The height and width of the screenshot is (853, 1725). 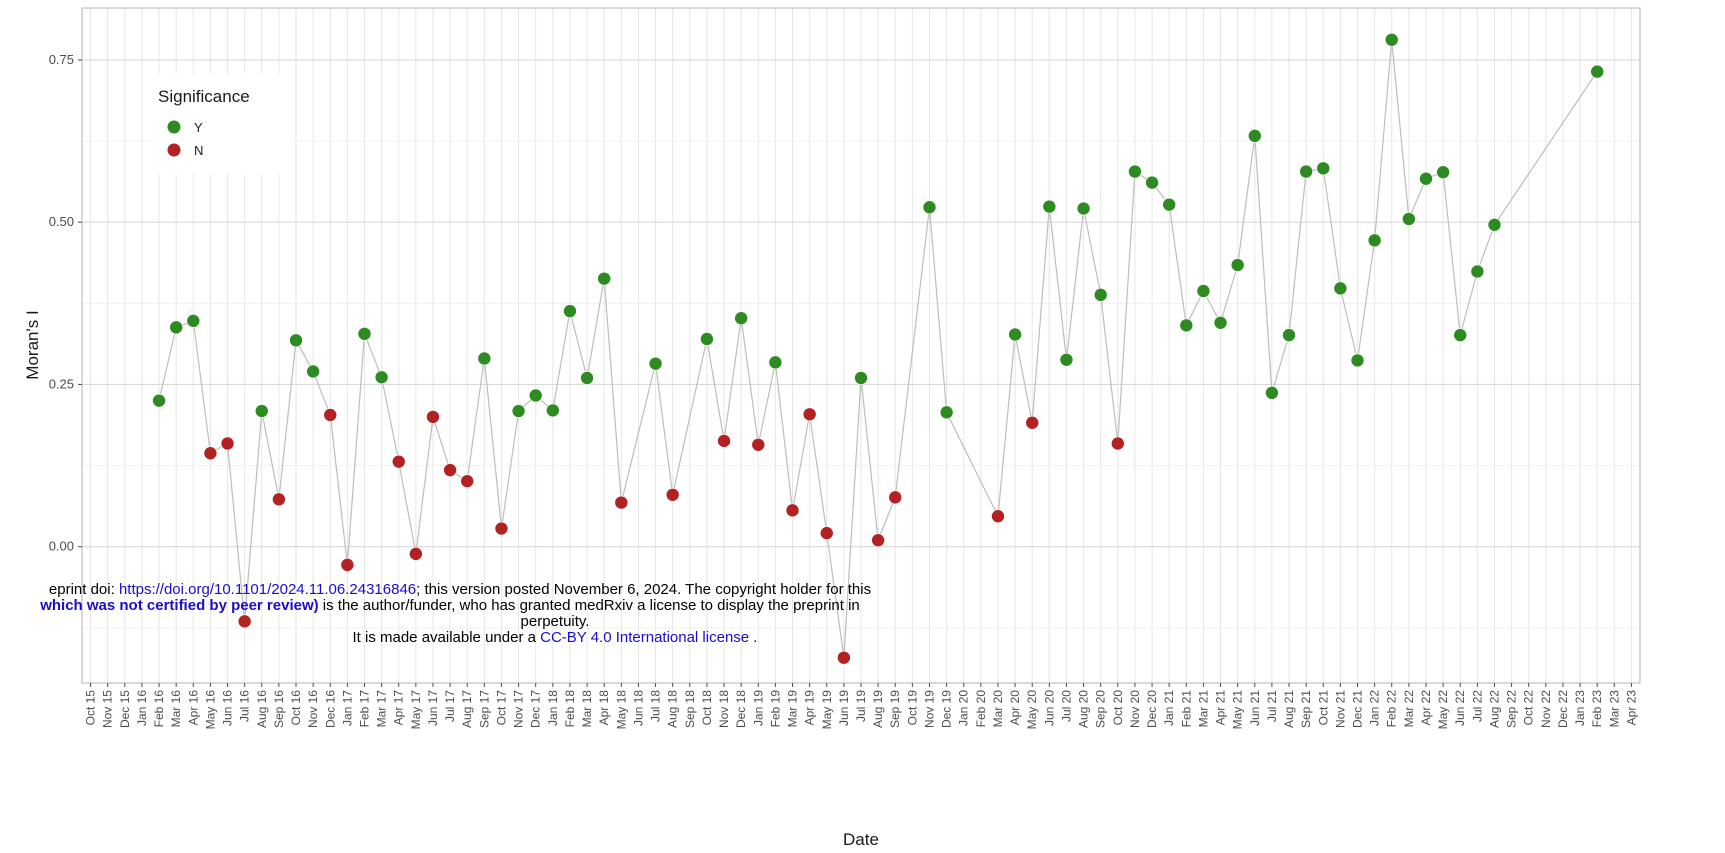 What do you see at coordinates (198, 127) in the screenshot?
I see `legend-label-y: Y` at bounding box center [198, 127].